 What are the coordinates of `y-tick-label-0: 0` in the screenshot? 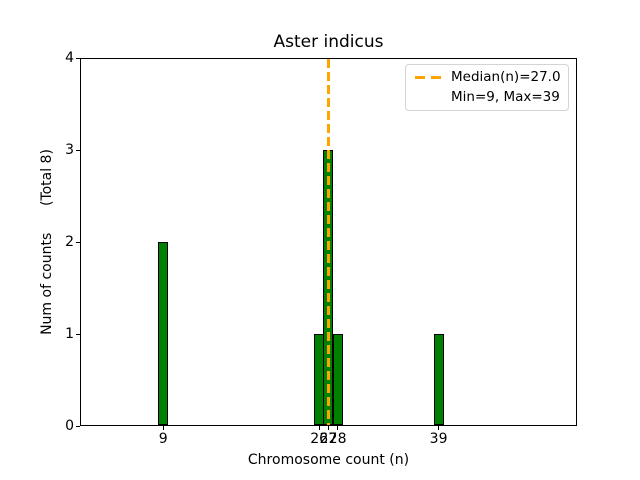 It's located at (69, 426).